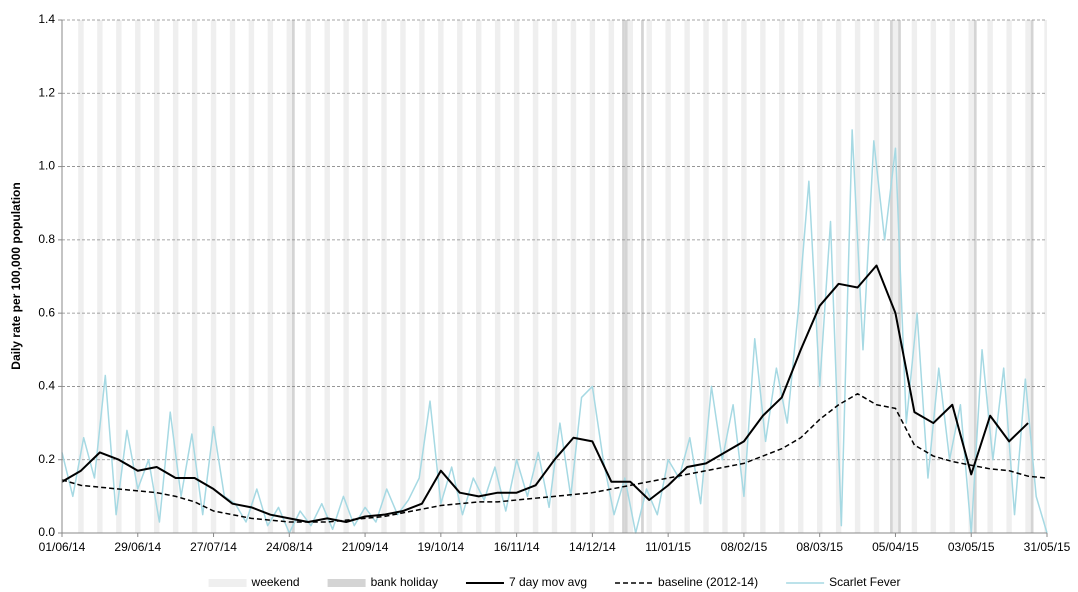 This screenshot has height=592, width=1078. Describe the element at coordinates (365, 547) in the screenshot. I see `x-tick-label: 21/09/14` at that location.